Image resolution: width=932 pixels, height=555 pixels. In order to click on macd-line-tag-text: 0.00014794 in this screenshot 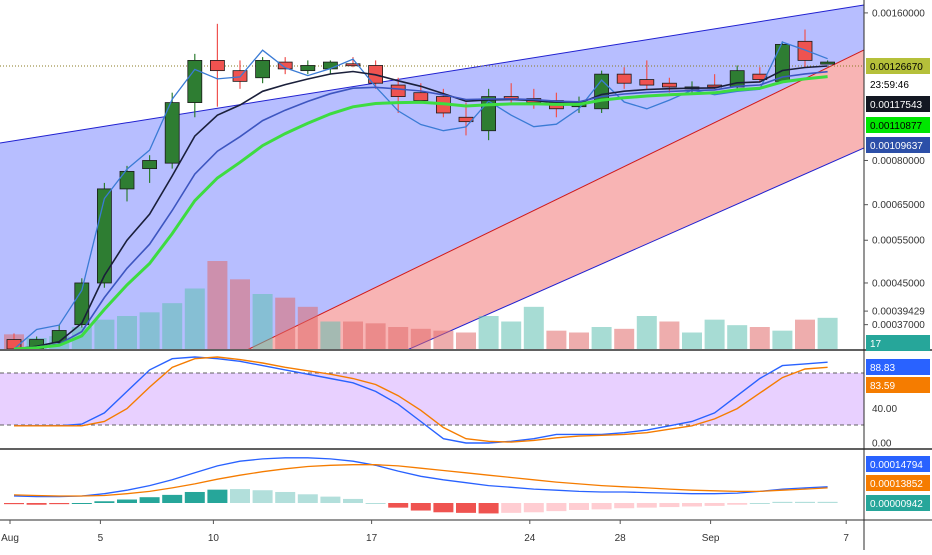, I will do `click(896, 465)`.